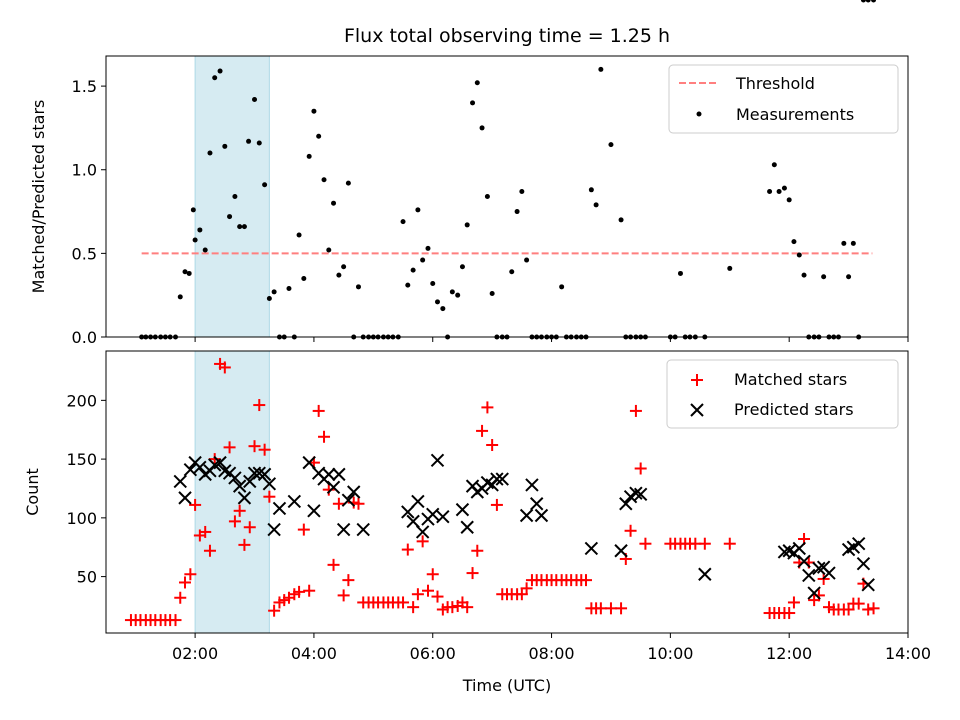  What do you see at coordinates (87, 577) in the screenshot?
I see `bottom-y-tick-label: 50` at bounding box center [87, 577].